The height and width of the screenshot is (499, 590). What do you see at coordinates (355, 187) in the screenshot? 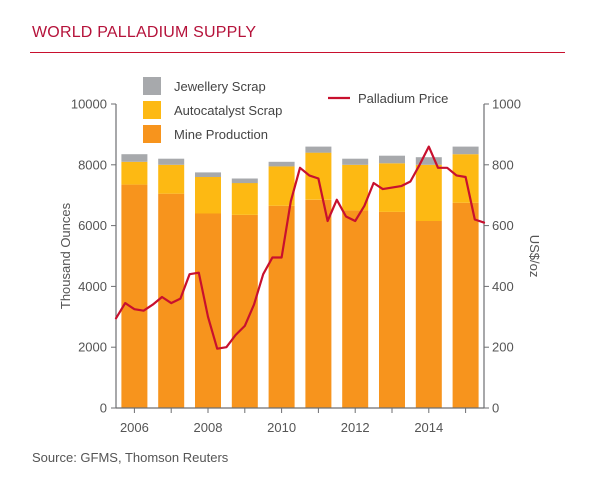
I see `bar-autocatalyst-scrap-2012` at bounding box center [355, 187].